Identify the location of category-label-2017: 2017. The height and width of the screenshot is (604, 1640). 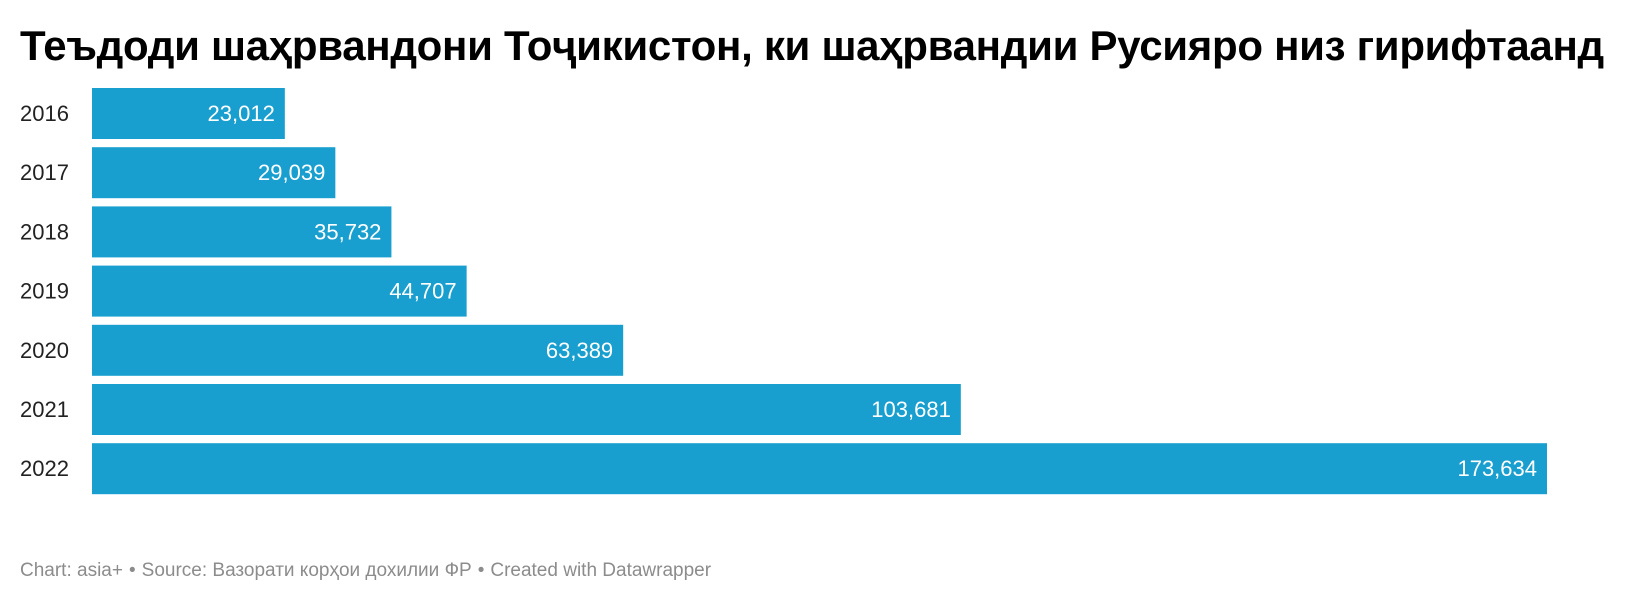
(44, 172).